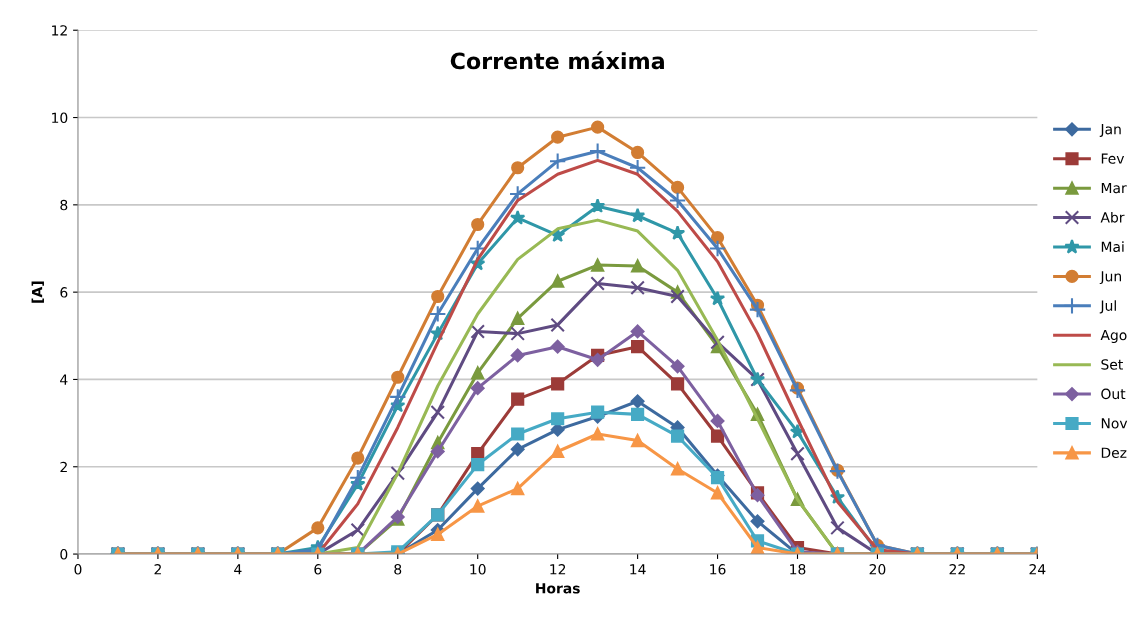  Describe the element at coordinates (64, 205) in the screenshot. I see `y-tick-label: 8` at that location.